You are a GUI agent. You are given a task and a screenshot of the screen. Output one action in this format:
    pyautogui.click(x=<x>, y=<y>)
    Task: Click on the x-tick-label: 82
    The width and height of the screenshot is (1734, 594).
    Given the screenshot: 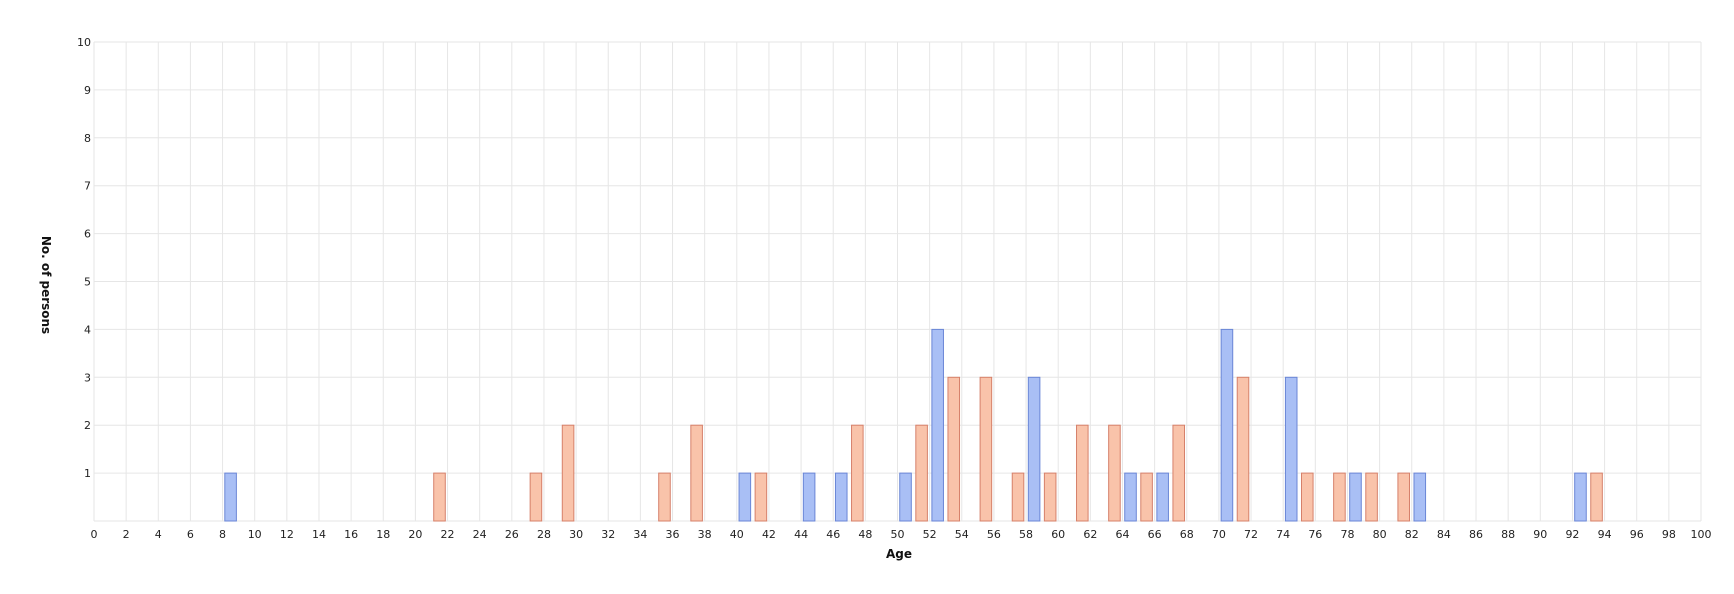 What is the action you would take?
    pyautogui.click(x=1412, y=534)
    